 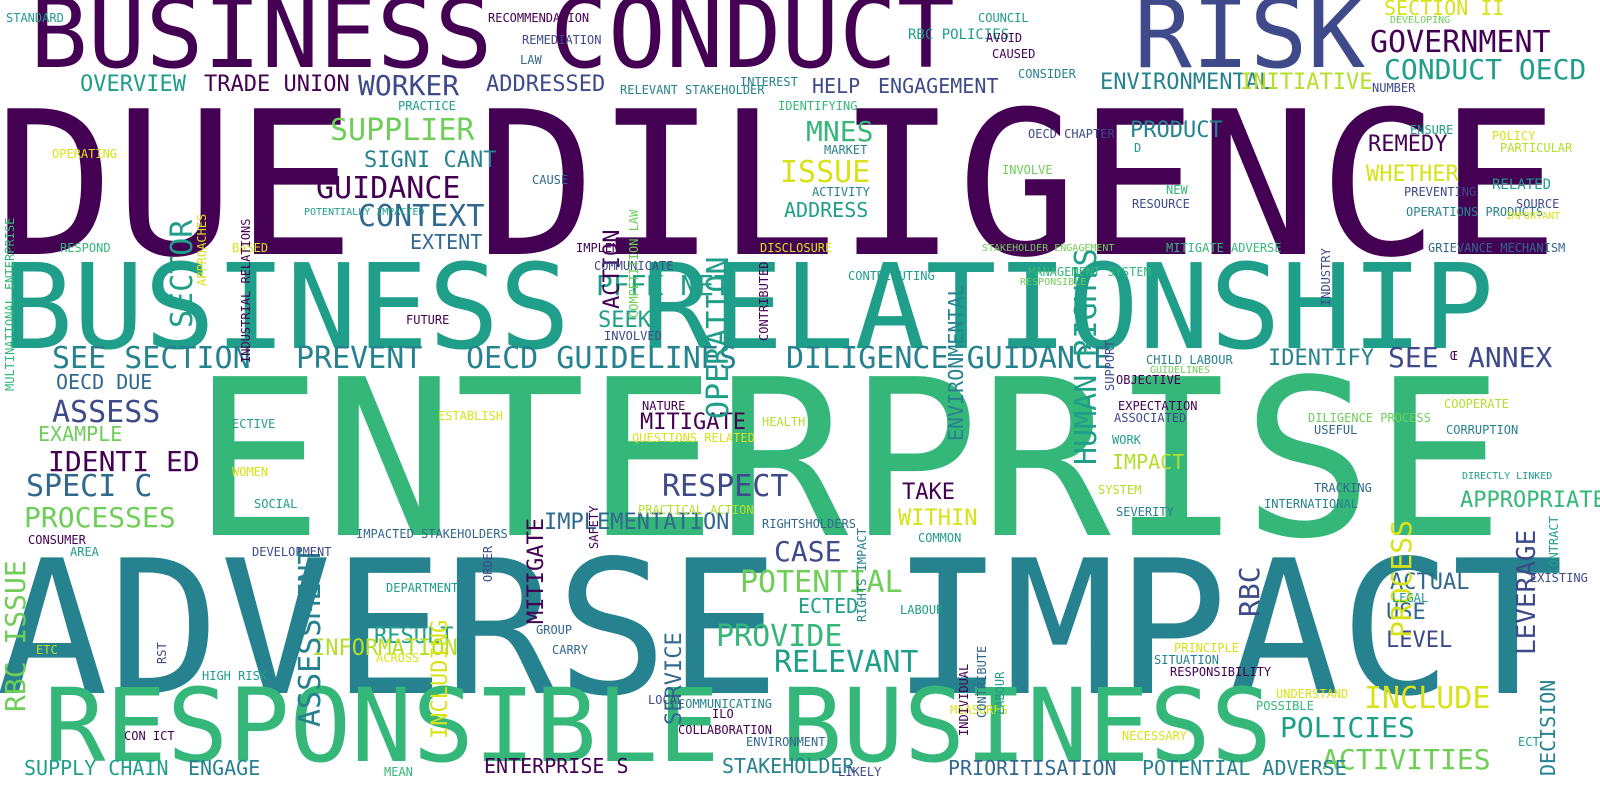 What do you see at coordinates (96, 768) in the screenshot?
I see `cloud-word: SUPPLY CHAIN` at bounding box center [96, 768].